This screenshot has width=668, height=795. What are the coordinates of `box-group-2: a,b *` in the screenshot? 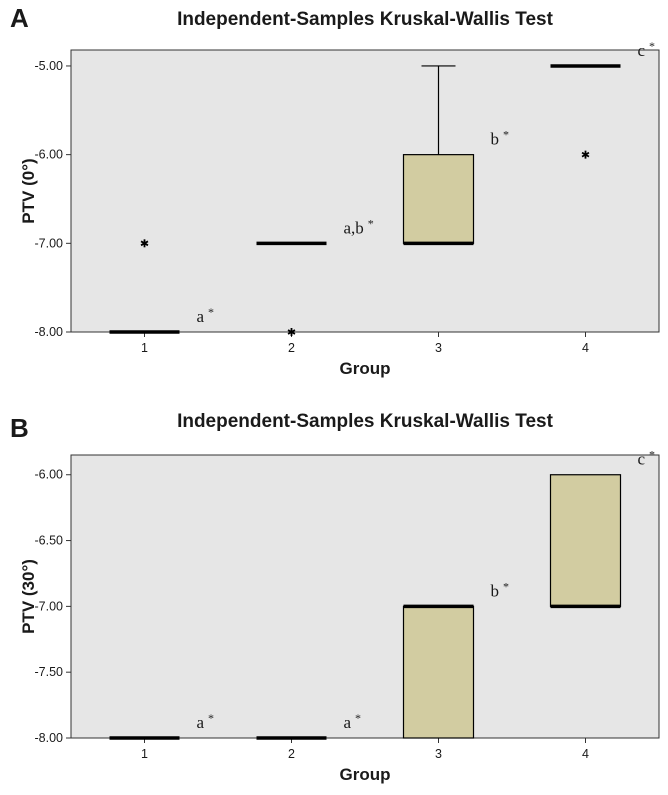 It's located at (315, 276).